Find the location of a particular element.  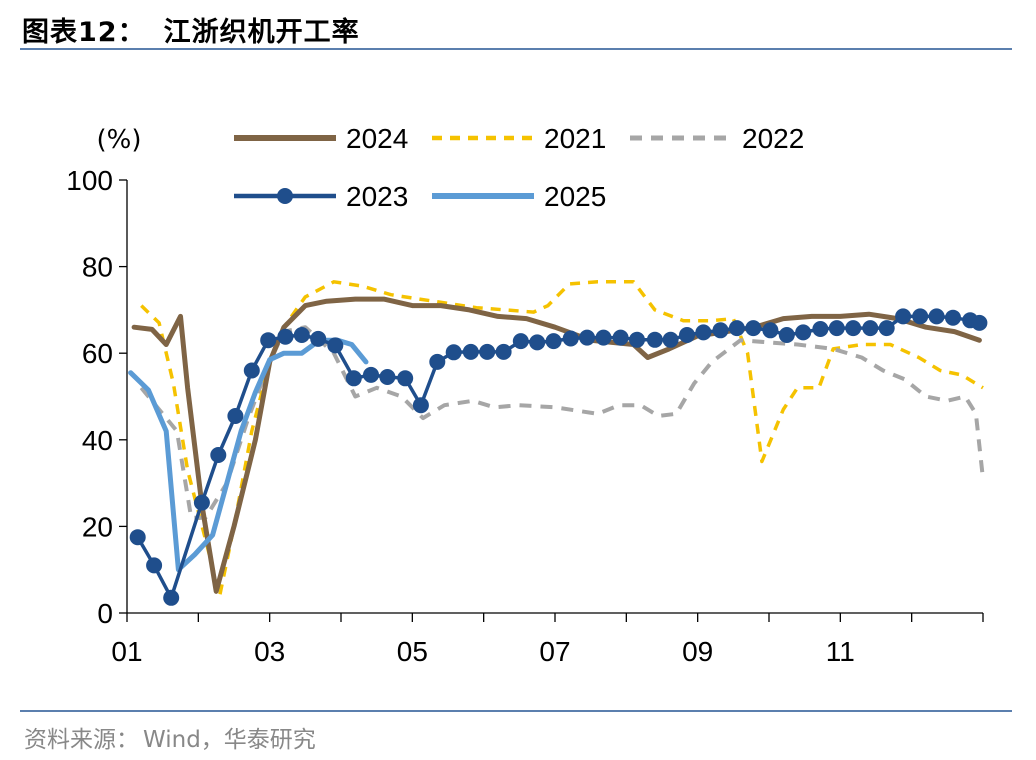

x-tick-label: 01 is located at coordinates (126, 651).